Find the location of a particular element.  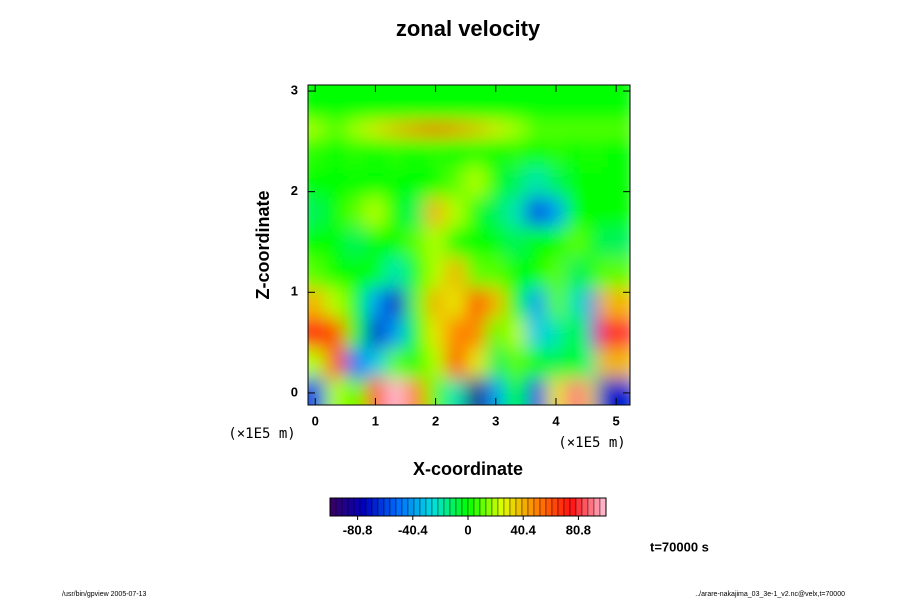

x-tick-label: 5 is located at coordinates (616, 420).